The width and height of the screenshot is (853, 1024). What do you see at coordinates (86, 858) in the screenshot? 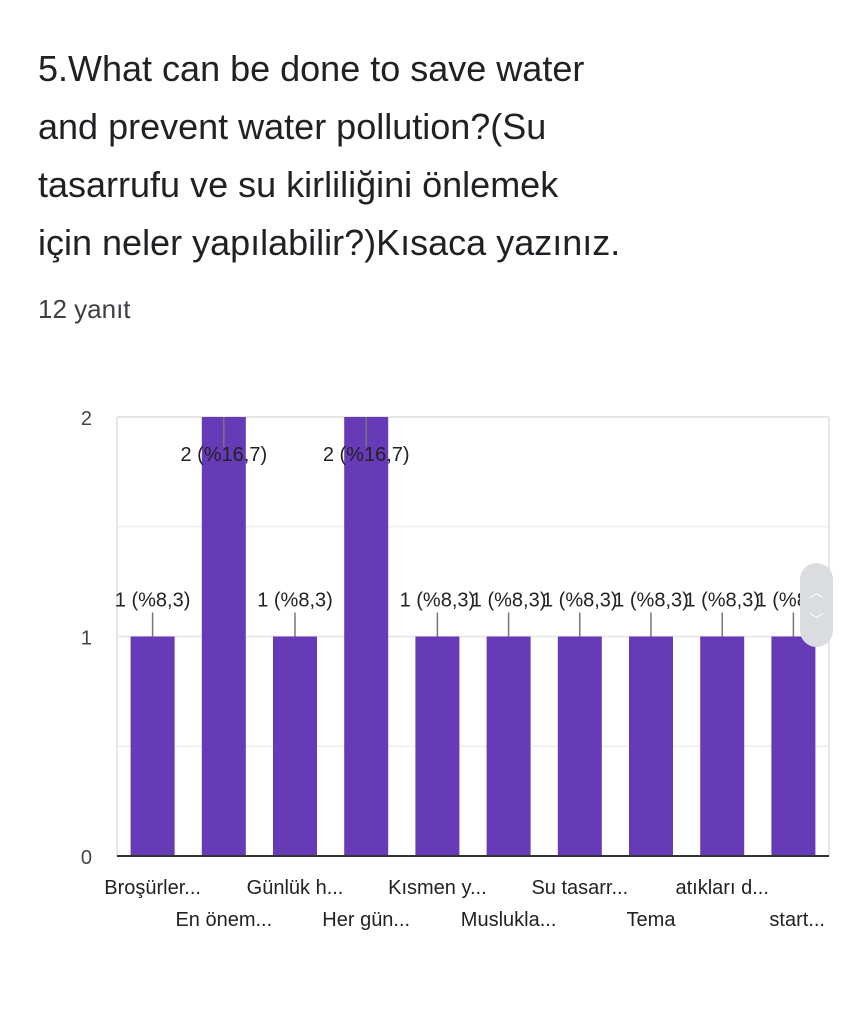
I see `y-tick-label: 0` at bounding box center [86, 858].